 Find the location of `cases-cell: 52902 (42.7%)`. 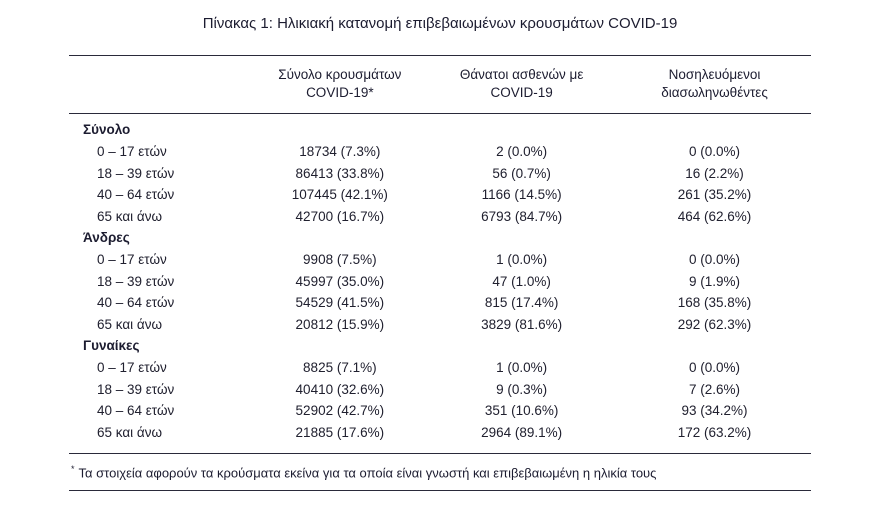

cases-cell: 52902 (42.7%) is located at coordinates (340, 410).